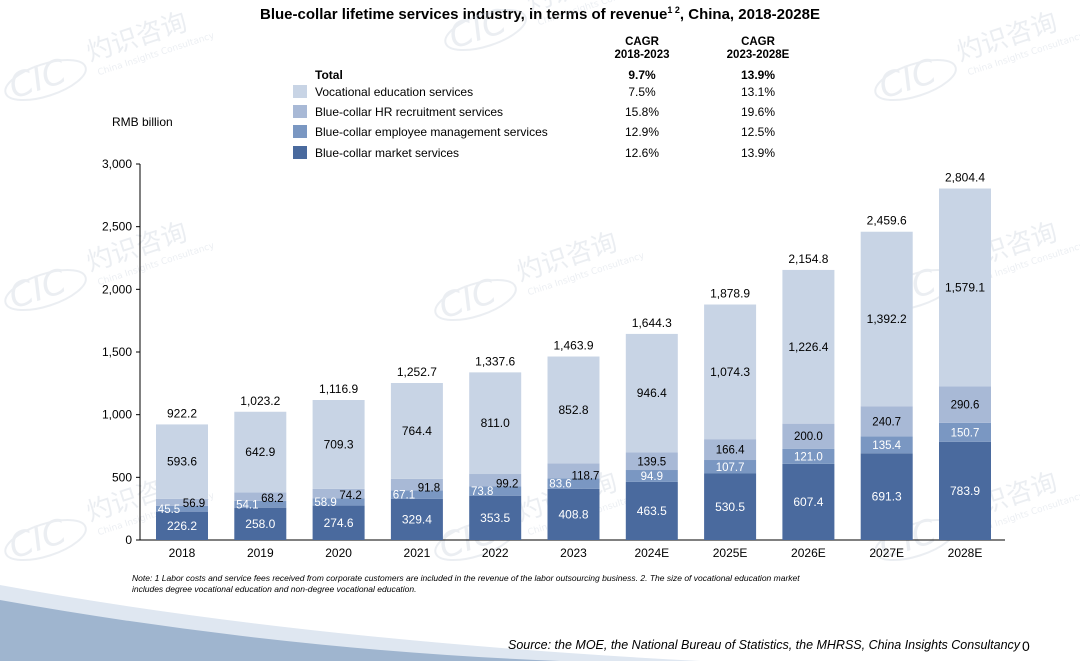 The width and height of the screenshot is (1080, 661). What do you see at coordinates (329, 75) in the screenshot?
I see `cagr-total-label: Total` at bounding box center [329, 75].